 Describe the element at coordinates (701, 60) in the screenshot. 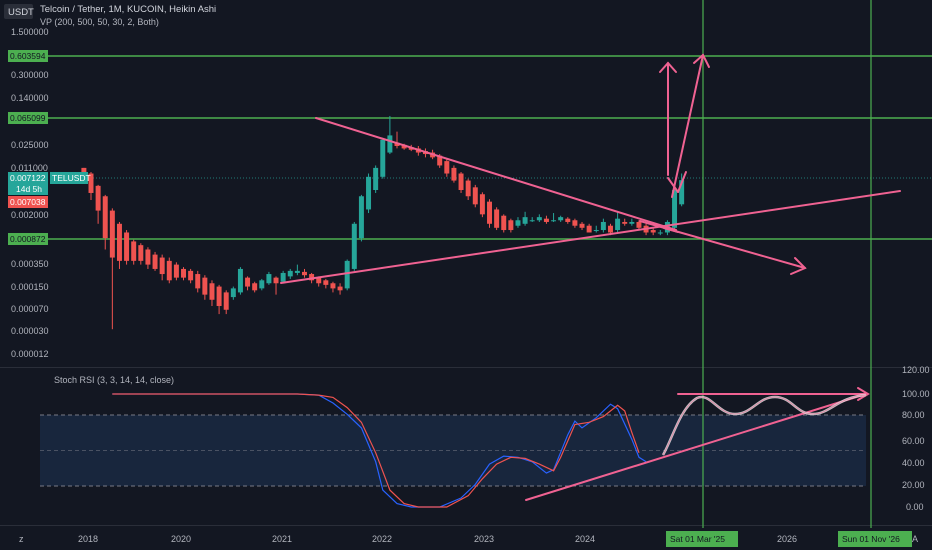

I see `diagonal-target-arrowhead` at that location.